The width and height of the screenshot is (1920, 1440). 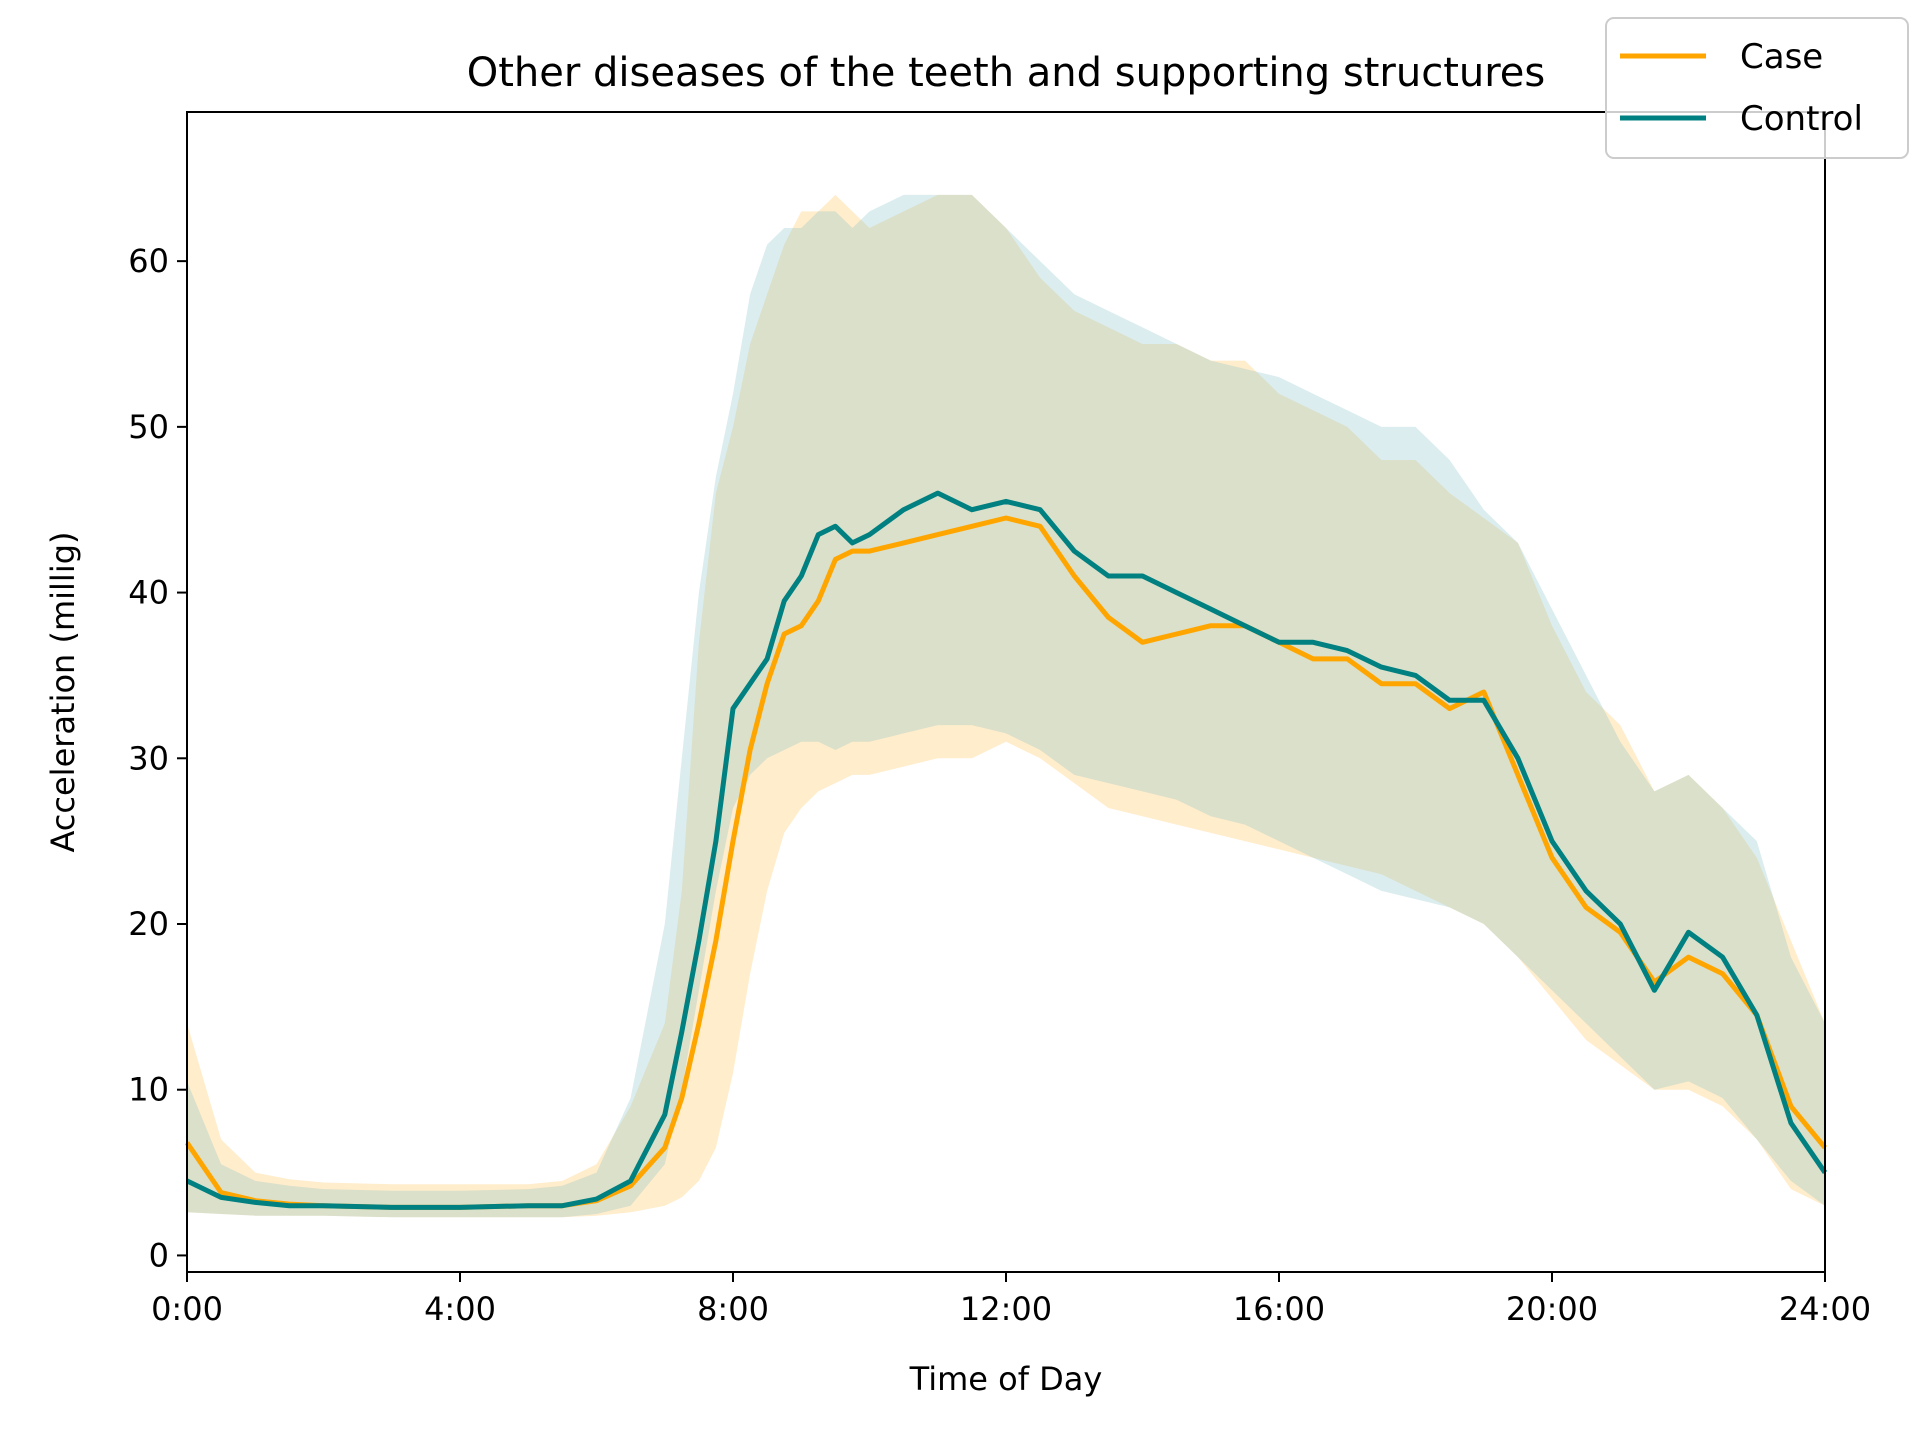 I want to click on y-tick-label: 60, so click(x=148, y=261).